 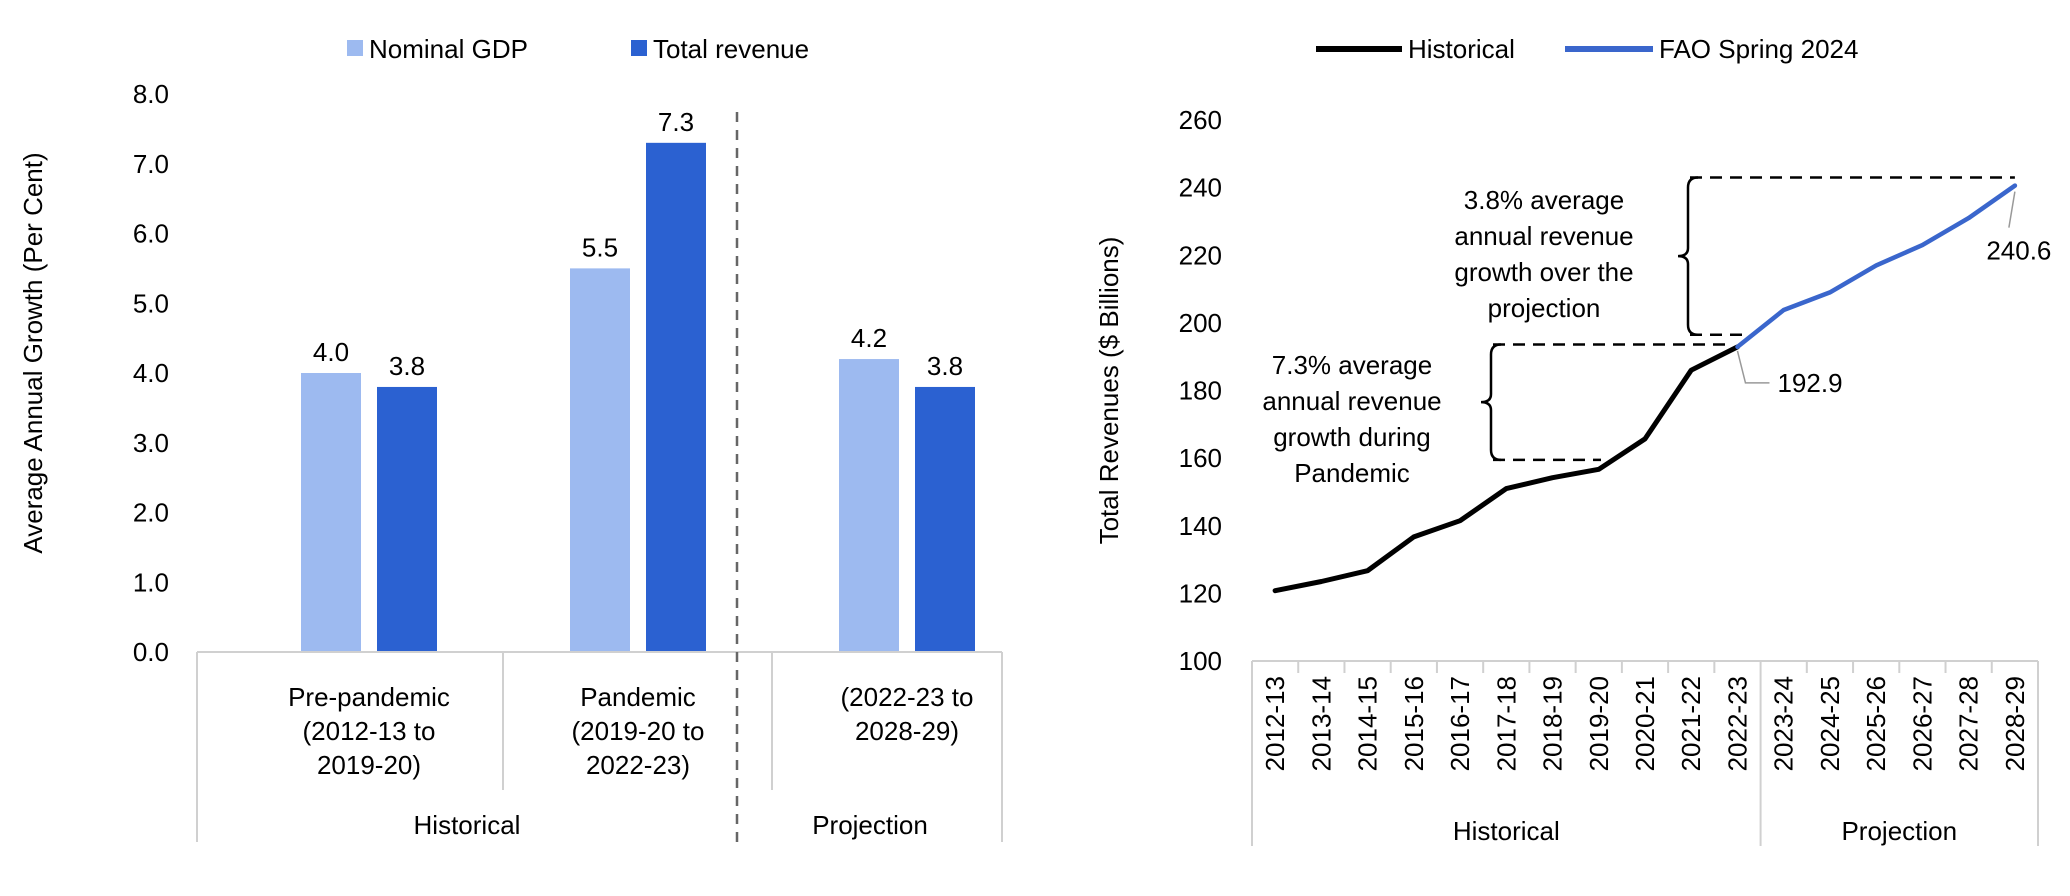 I want to click on y-tick-label: 160, so click(x=1200, y=458).